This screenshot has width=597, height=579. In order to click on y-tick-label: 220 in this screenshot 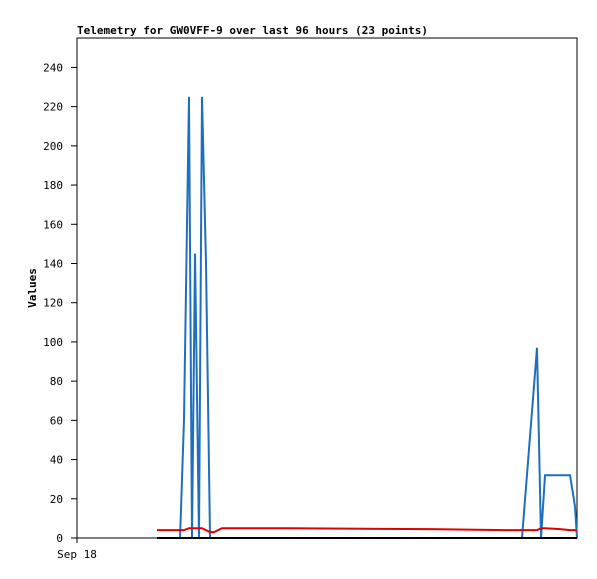, I will do `click(53, 107)`.